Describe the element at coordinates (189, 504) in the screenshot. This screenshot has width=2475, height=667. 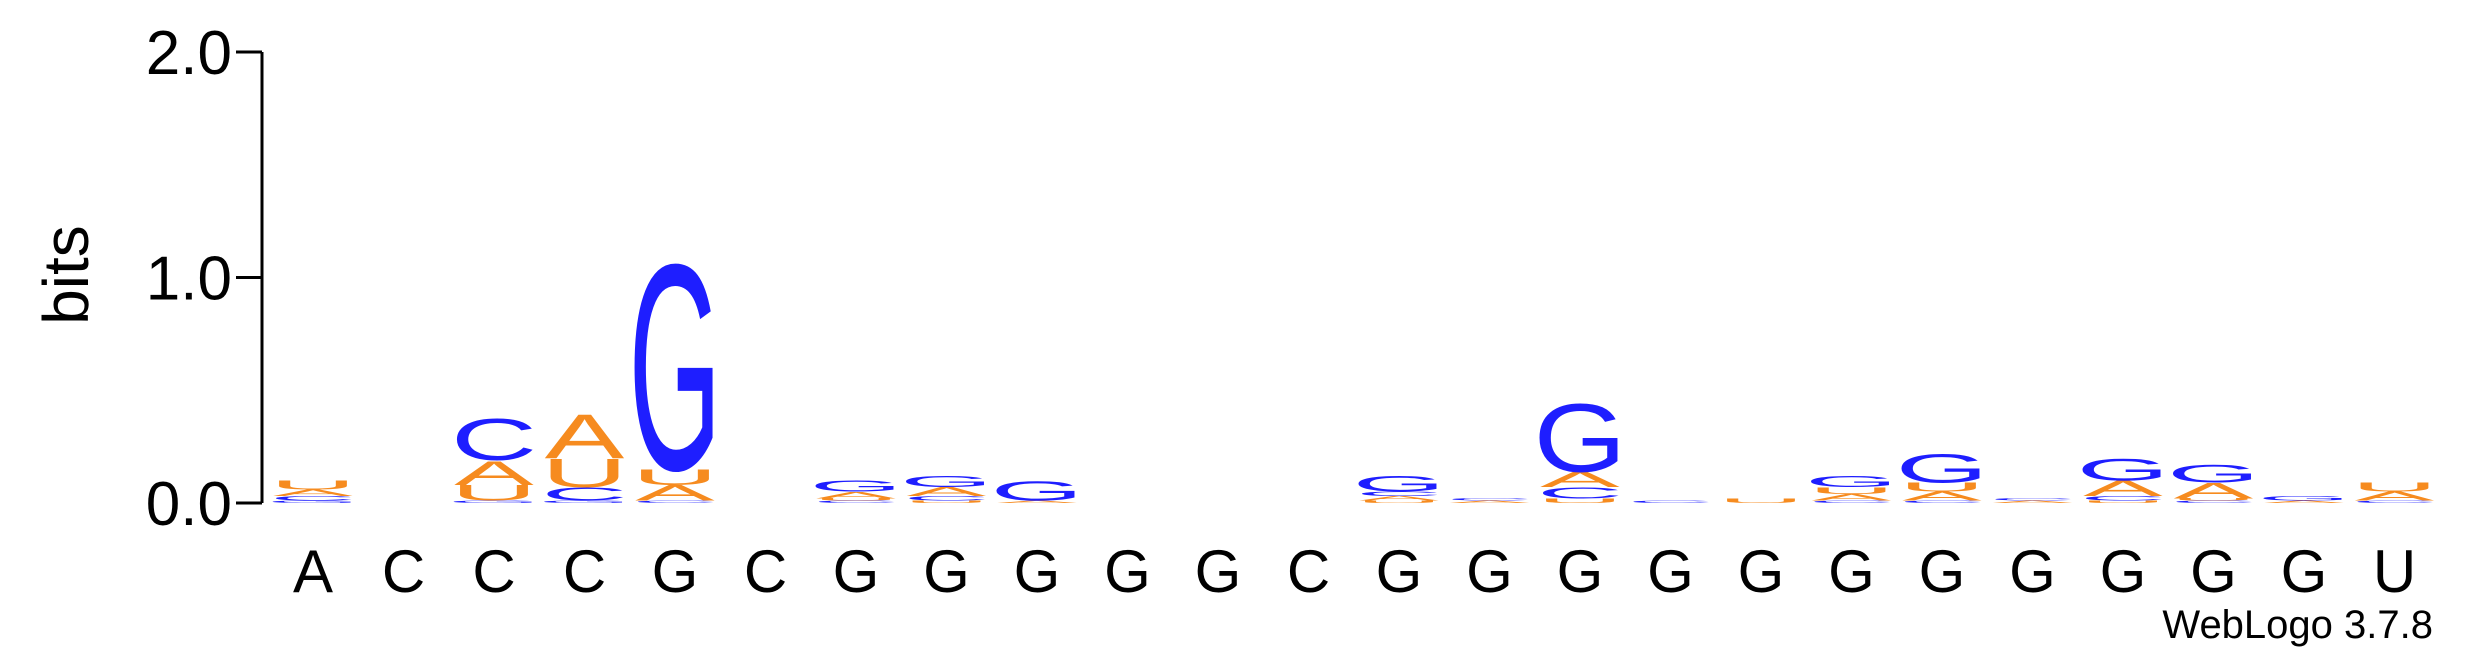
I see `y-tick-label: 0.0` at that location.